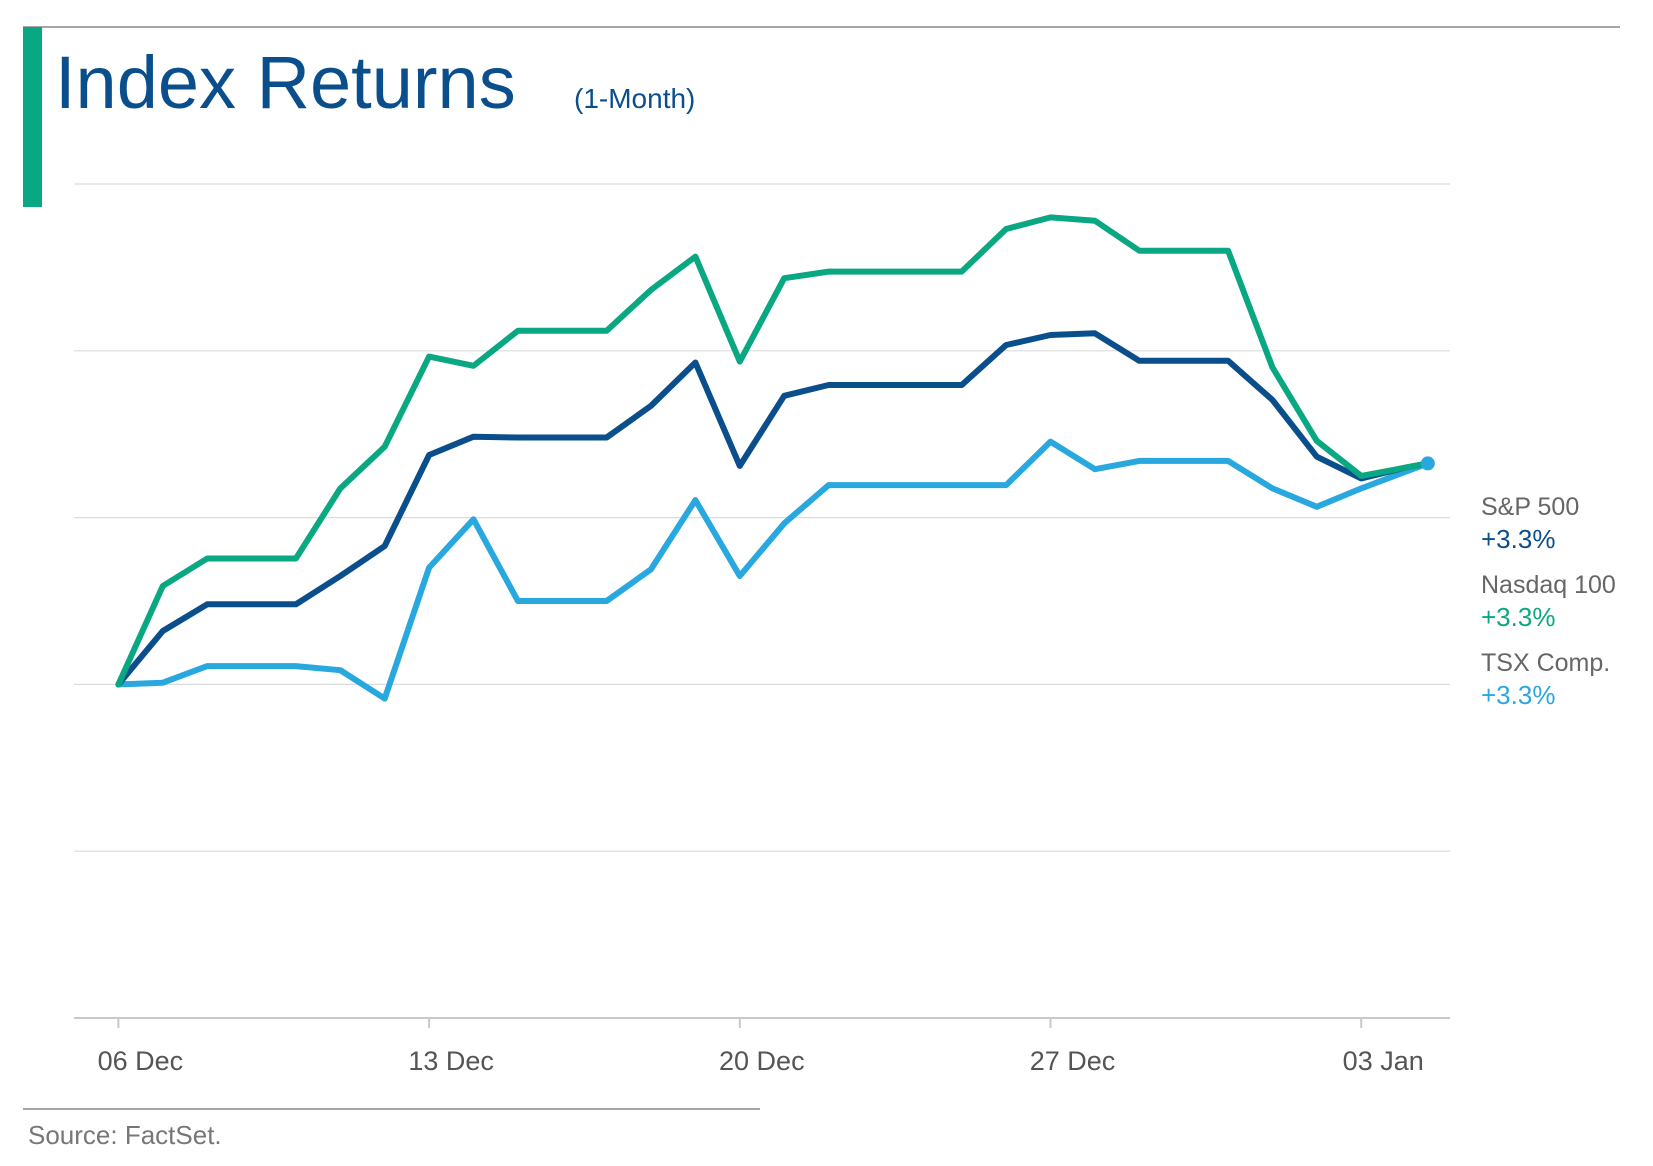  What do you see at coordinates (285, 82) in the screenshot?
I see `chart-title: Index Returns` at bounding box center [285, 82].